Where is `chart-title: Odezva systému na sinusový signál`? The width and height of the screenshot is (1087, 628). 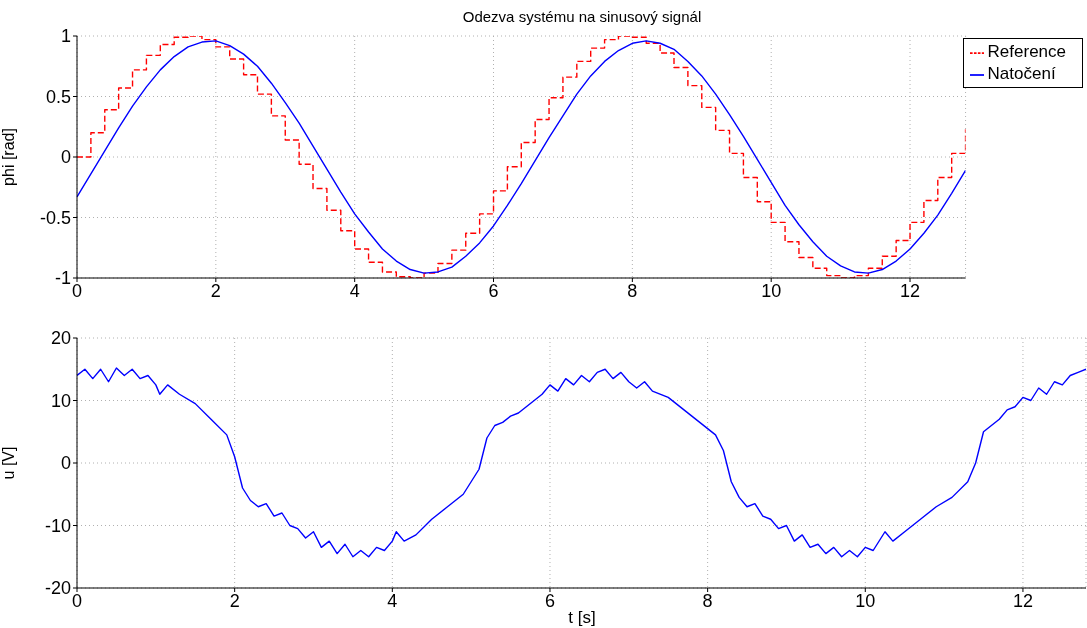
chart-title: Odezva systému na sinusový signál is located at coordinates (582, 16).